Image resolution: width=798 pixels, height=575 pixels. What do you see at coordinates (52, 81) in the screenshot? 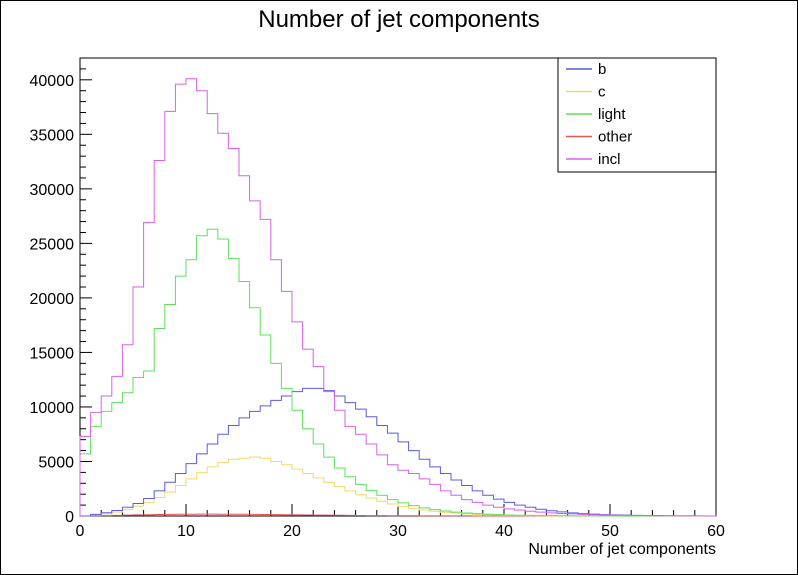
I see `y-tick-label: 40000` at bounding box center [52, 81].